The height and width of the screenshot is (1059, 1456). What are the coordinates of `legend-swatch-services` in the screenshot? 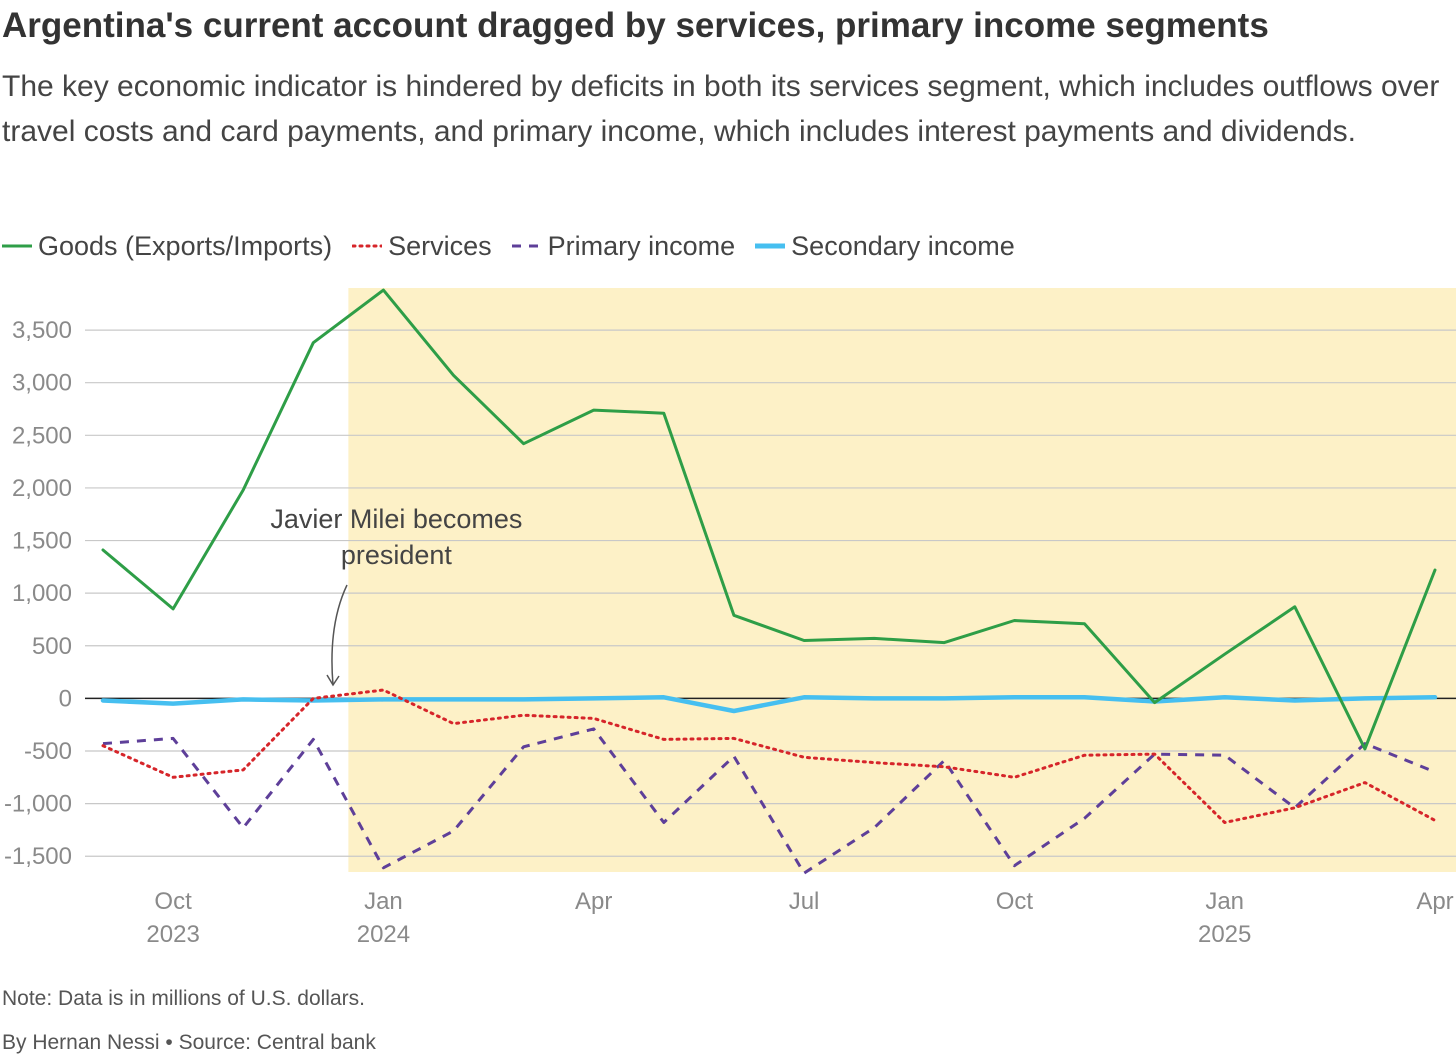 It's located at (367, 246).